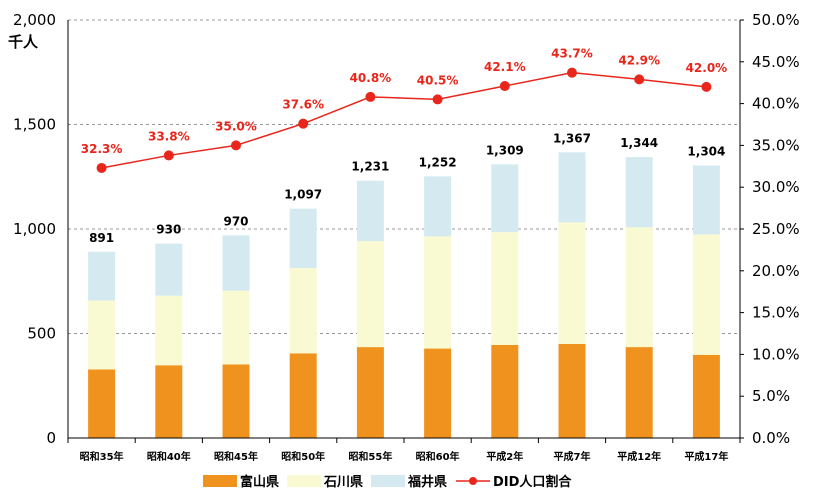 The image size is (820, 504). I want to click on total-label: 1,097, so click(303, 195).